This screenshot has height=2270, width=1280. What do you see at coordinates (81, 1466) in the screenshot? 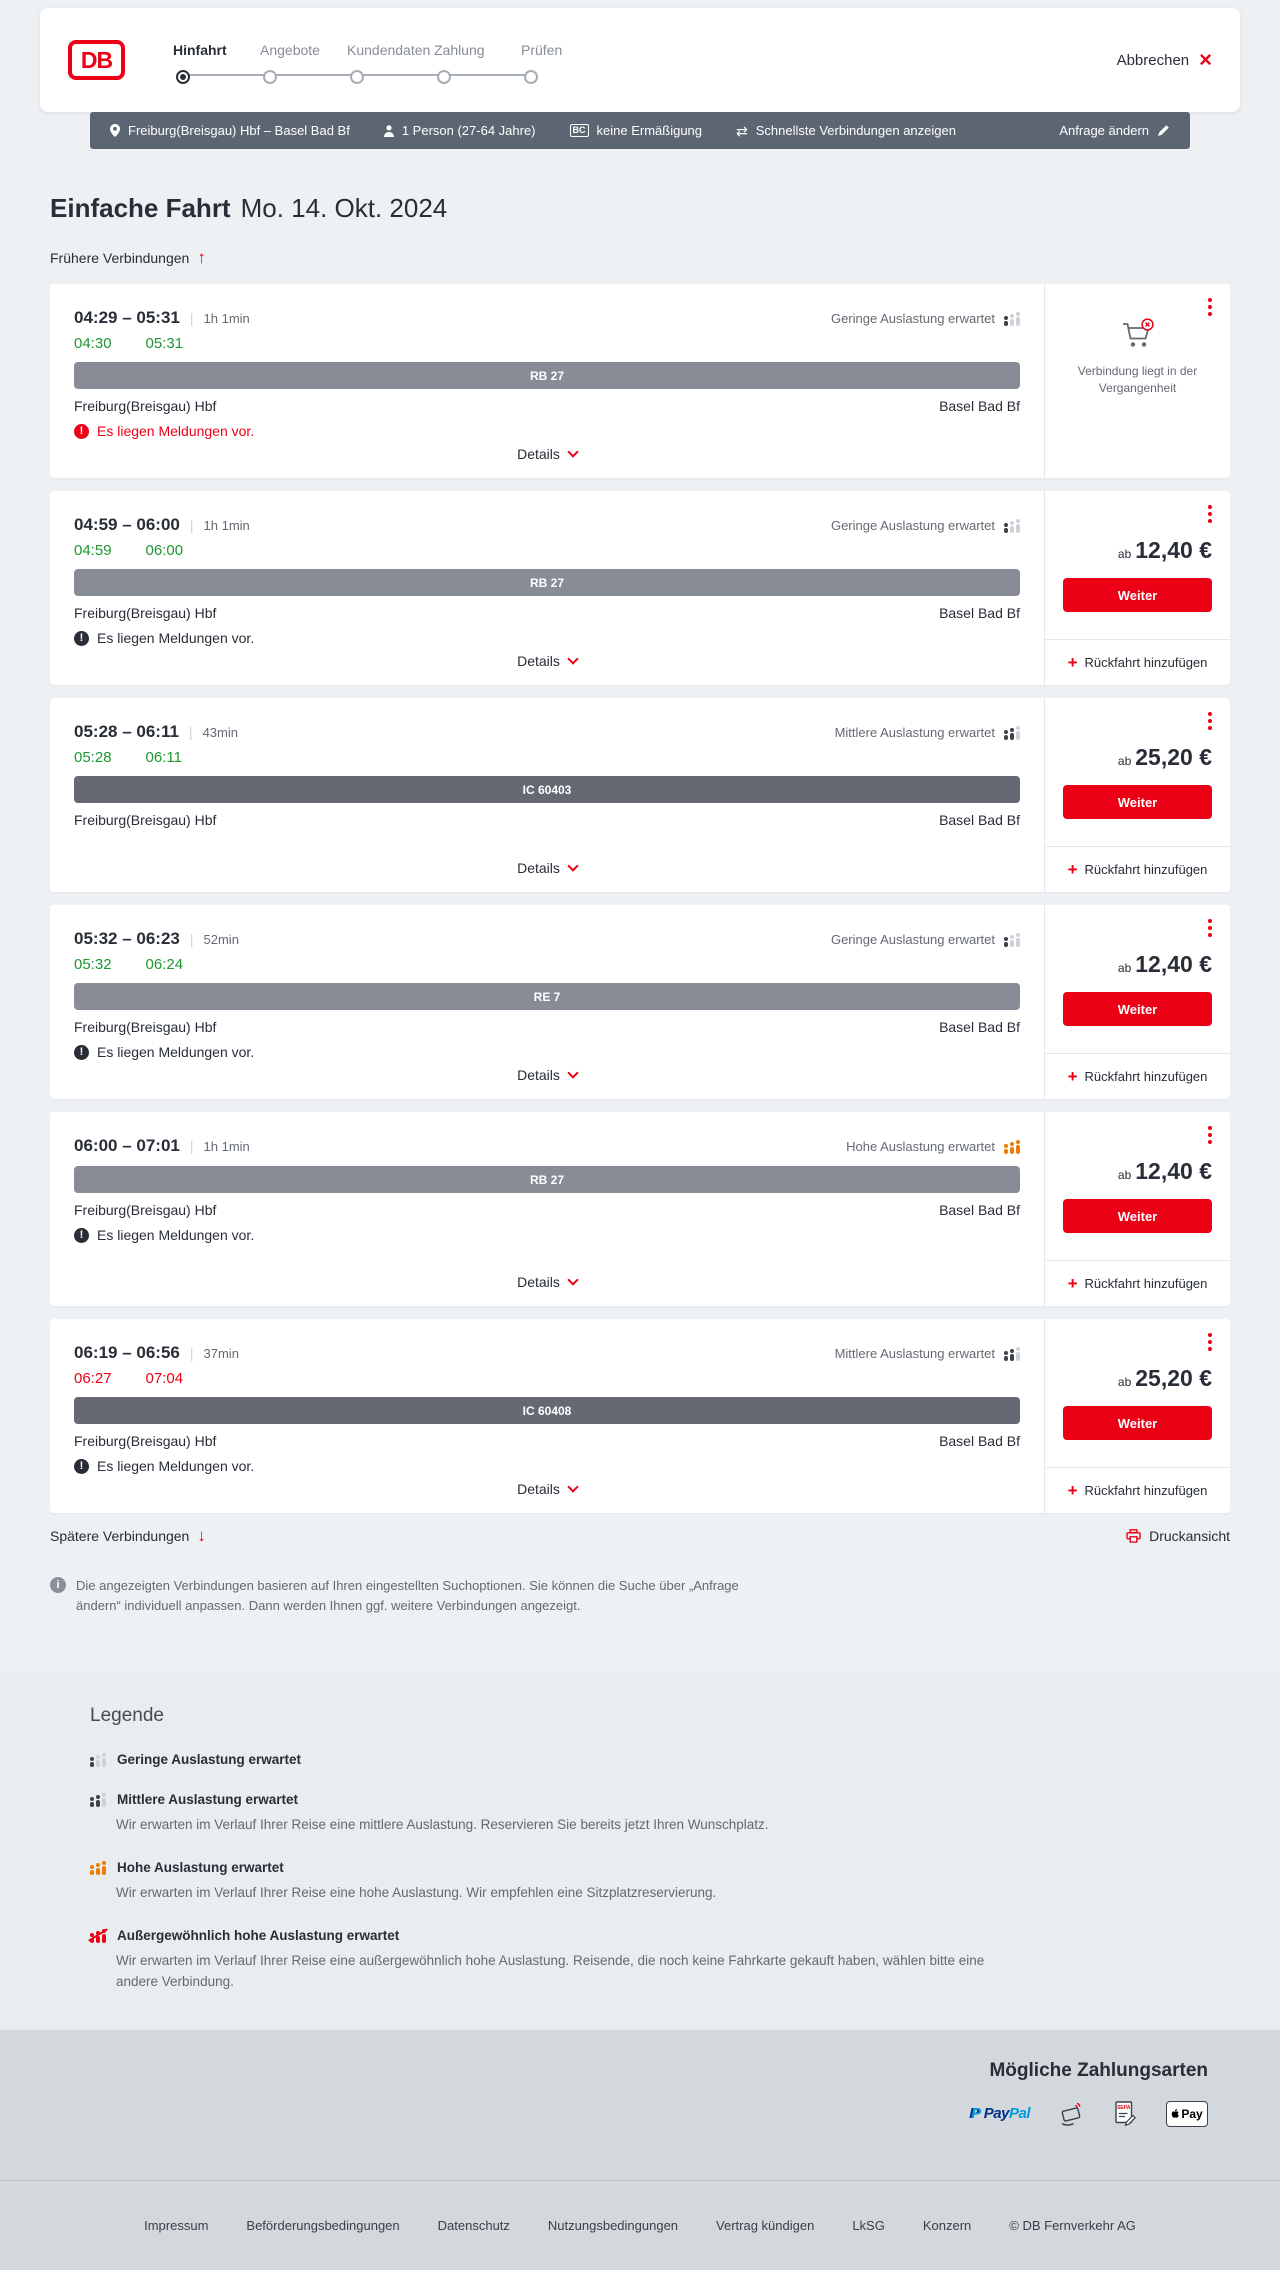
I see `alert-icon: !` at bounding box center [81, 1466].